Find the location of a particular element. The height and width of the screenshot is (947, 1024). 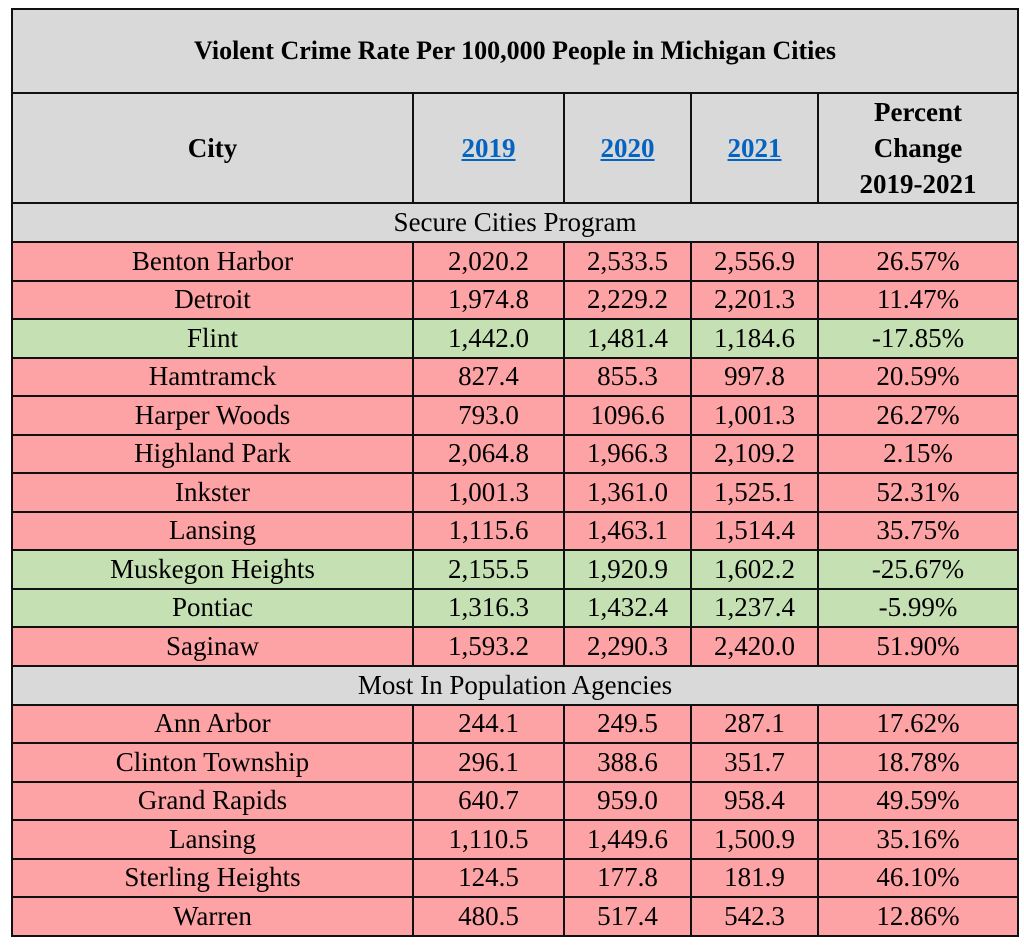

table-row: Ann Arbor 244.1 249.5 287.1 17.62% is located at coordinates (515, 723).